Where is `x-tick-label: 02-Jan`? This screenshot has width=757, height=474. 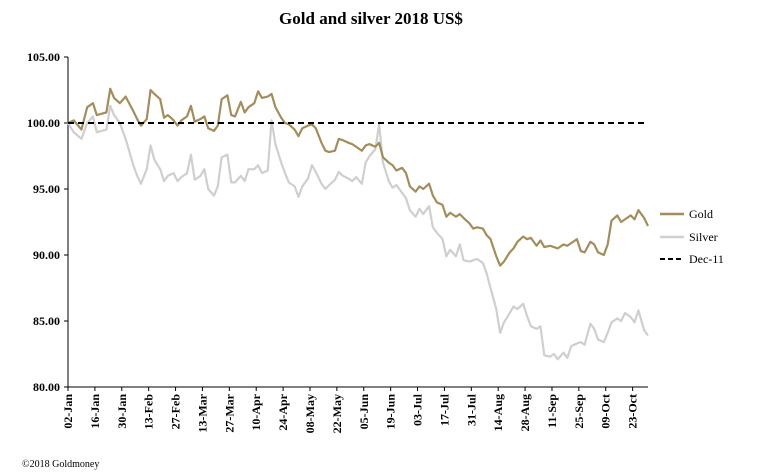
x-tick-label: 02-Jan is located at coordinates (68, 411).